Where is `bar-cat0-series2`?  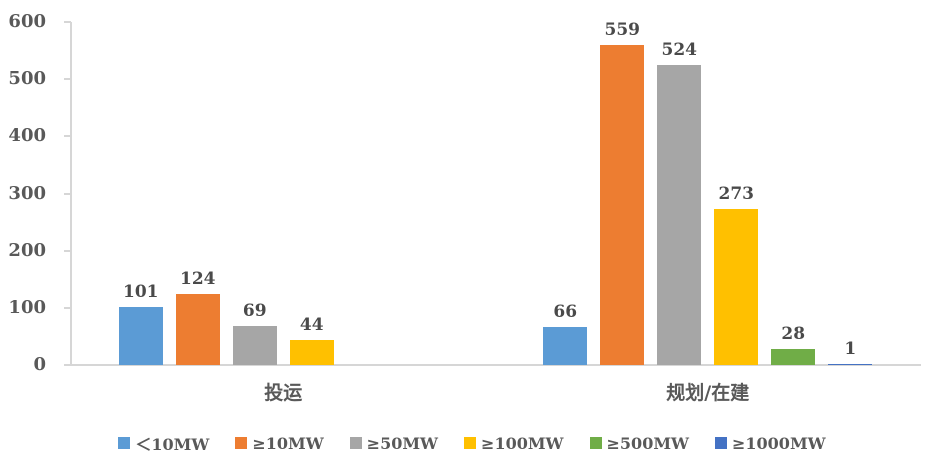
bar-cat0-series2 is located at coordinates (254, 345).